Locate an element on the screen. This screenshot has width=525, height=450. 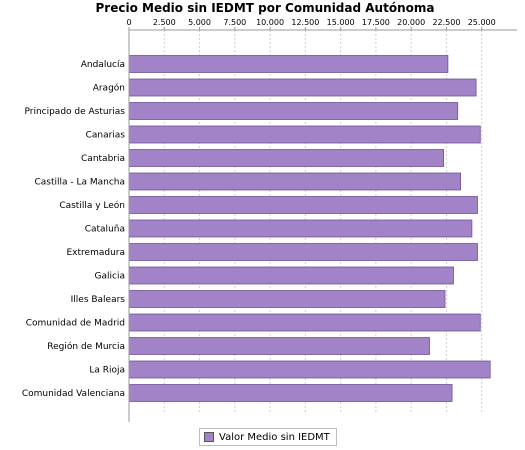
x-tick-label: 17.500 is located at coordinates (376, 22).